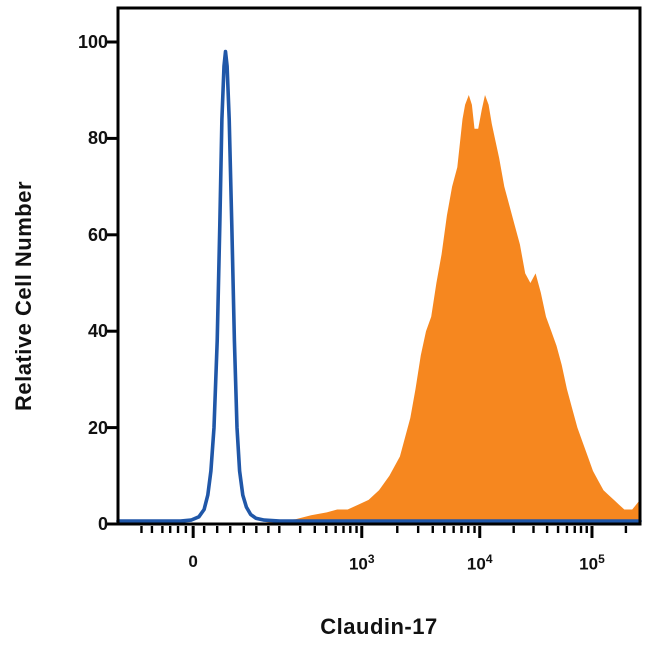 The image size is (650, 650). Describe the element at coordinates (92, 42) in the screenshot. I see `y-tick-label: 100` at that location.